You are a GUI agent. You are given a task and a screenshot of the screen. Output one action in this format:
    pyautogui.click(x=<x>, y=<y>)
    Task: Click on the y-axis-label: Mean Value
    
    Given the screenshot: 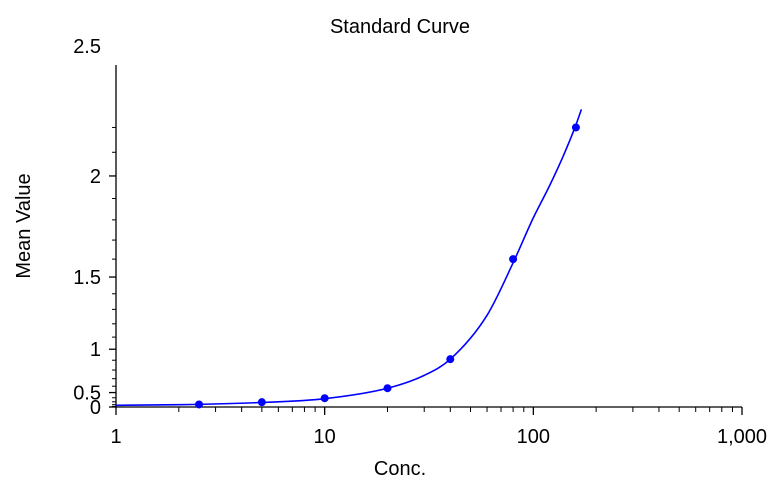 What is the action you would take?
    pyautogui.click(x=24, y=225)
    